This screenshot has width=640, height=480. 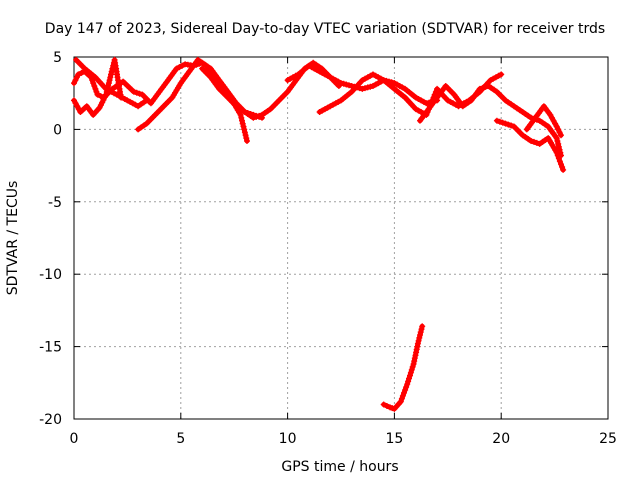 I want to click on y-tick-label: -15, so click(x=50, y=348).